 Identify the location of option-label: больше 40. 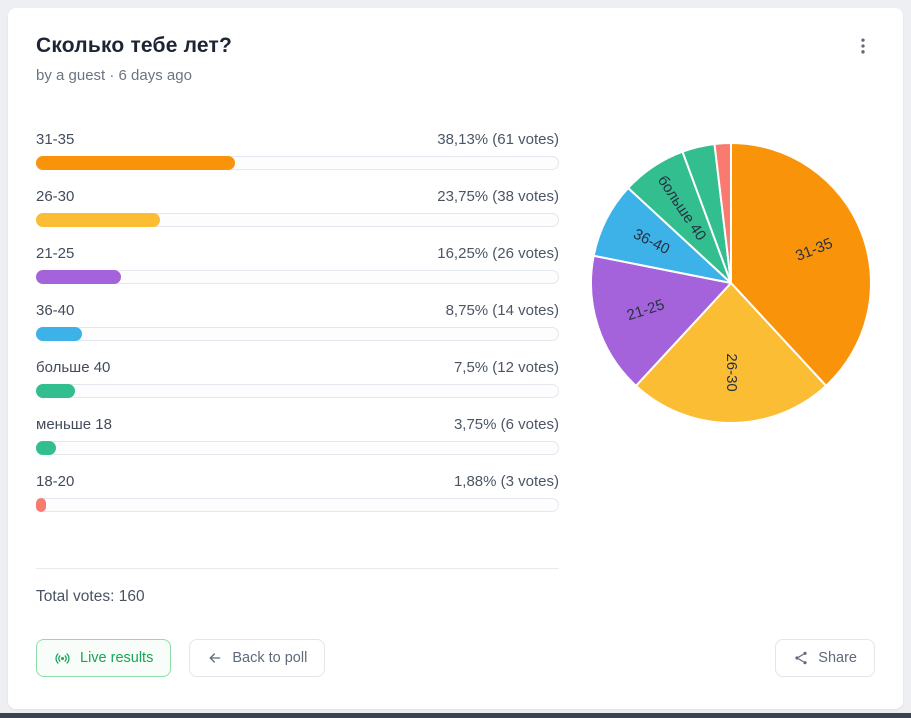
(73, 367).